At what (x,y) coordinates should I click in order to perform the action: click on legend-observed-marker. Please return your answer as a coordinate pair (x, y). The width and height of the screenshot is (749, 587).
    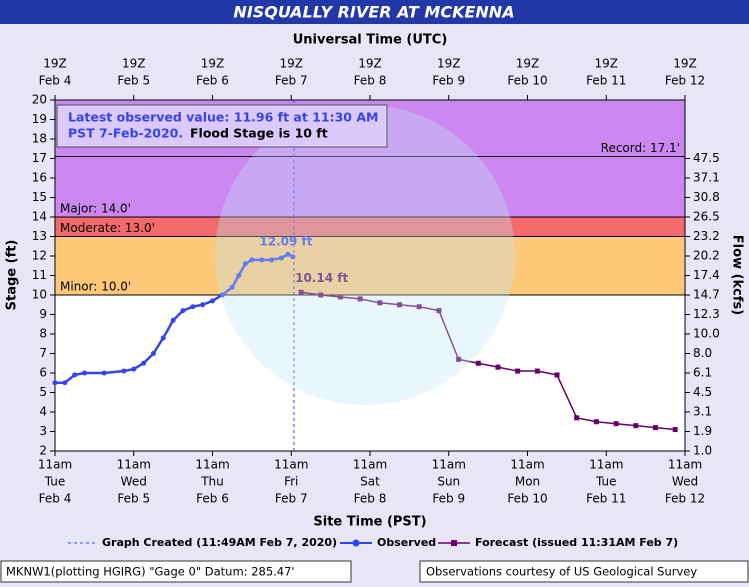
    Looking at the image, I should click on (356, 543).